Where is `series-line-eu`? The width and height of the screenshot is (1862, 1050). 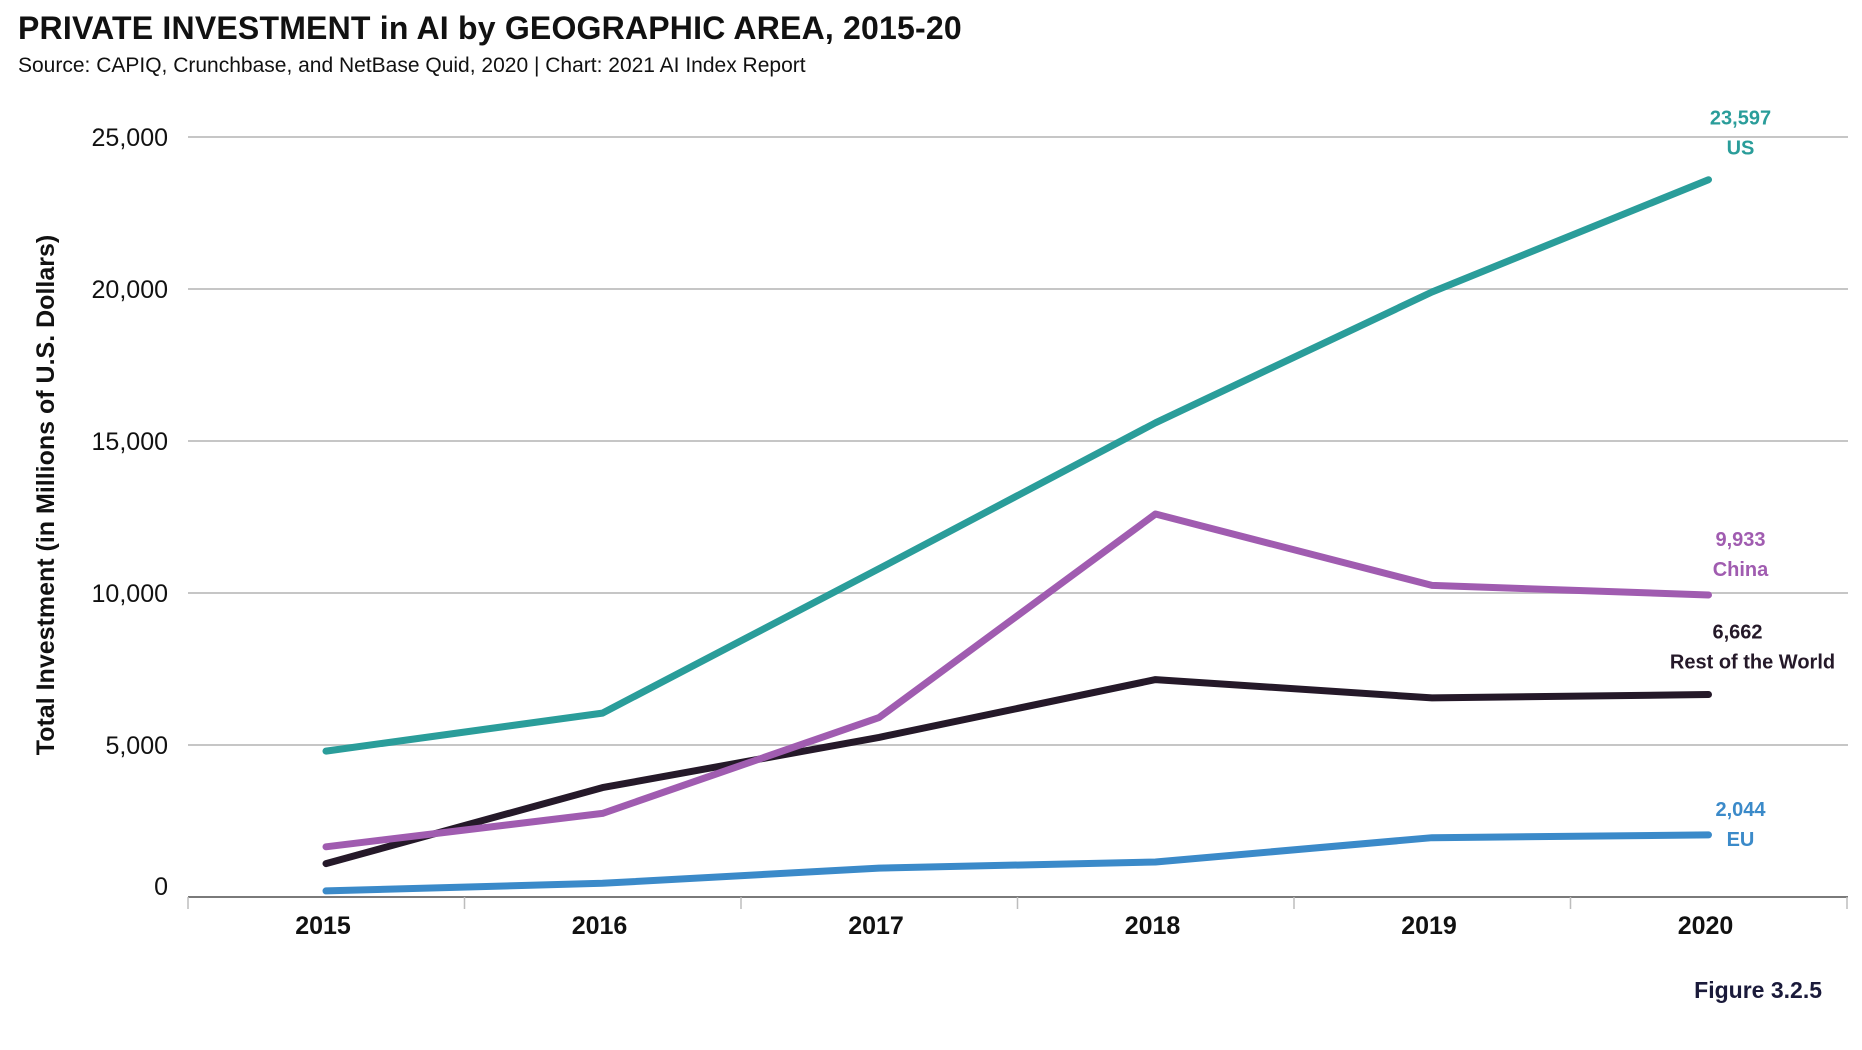 series-line-eu is located at coordinates (1017, 863).